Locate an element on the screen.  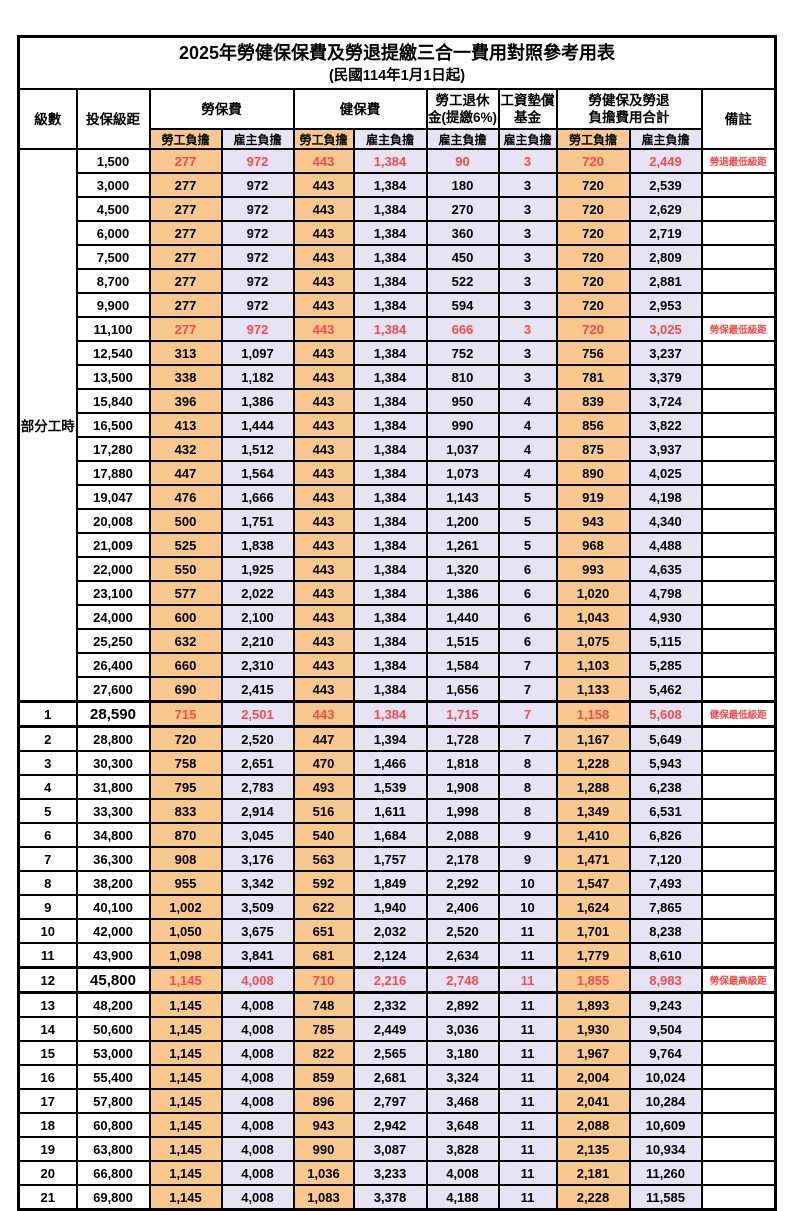
bracket-cell: 66,800 is located at coordinates (113, 1173).